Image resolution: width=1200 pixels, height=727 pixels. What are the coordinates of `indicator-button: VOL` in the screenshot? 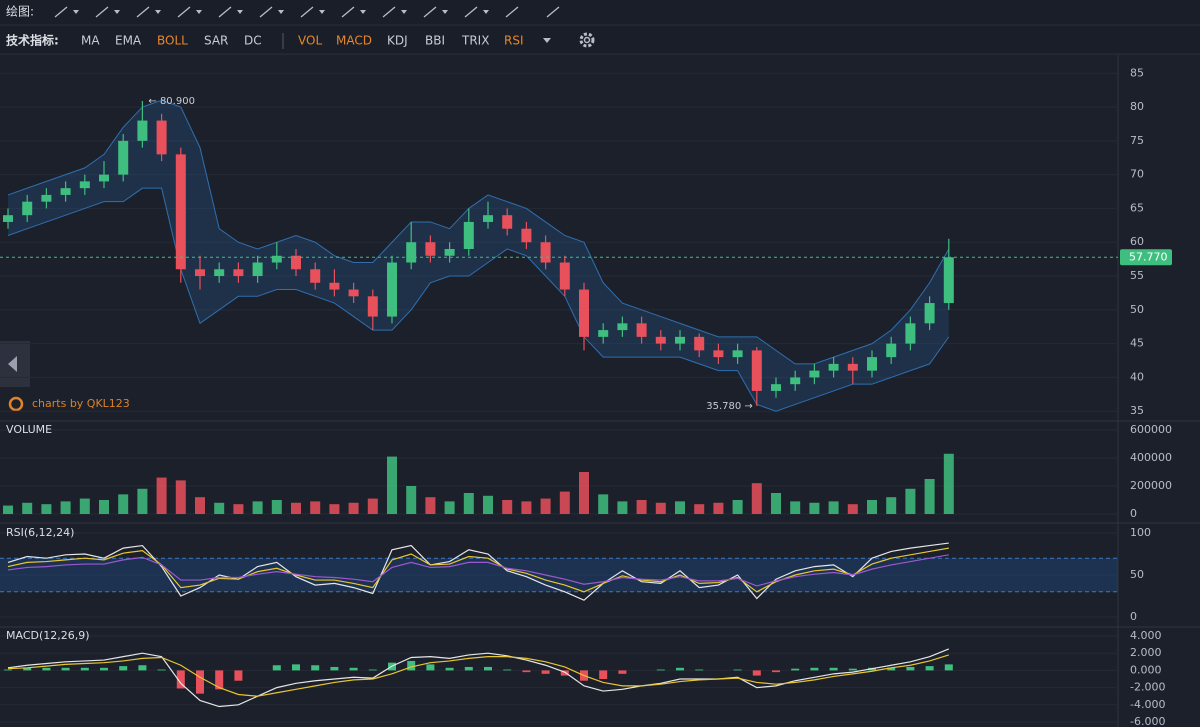 It's located at (310, 41).